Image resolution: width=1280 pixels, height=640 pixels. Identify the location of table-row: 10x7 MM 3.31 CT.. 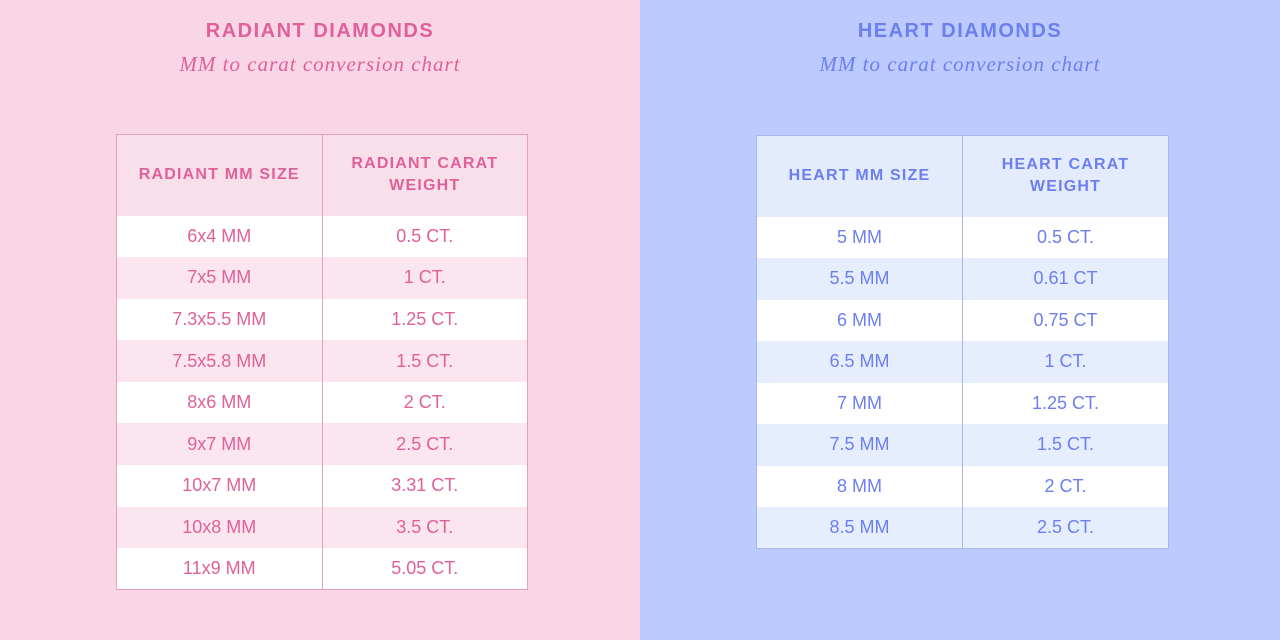
(322, 486).